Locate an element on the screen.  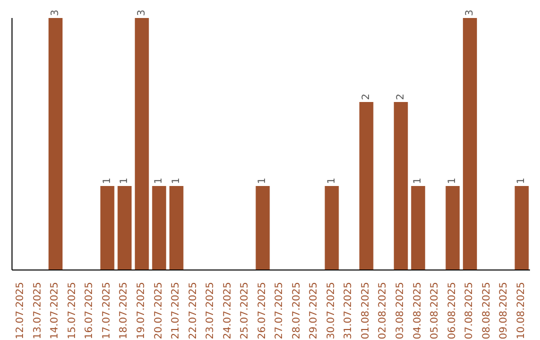
x-tick-label: 03.08.2025 is located at coordinates (400, 311).